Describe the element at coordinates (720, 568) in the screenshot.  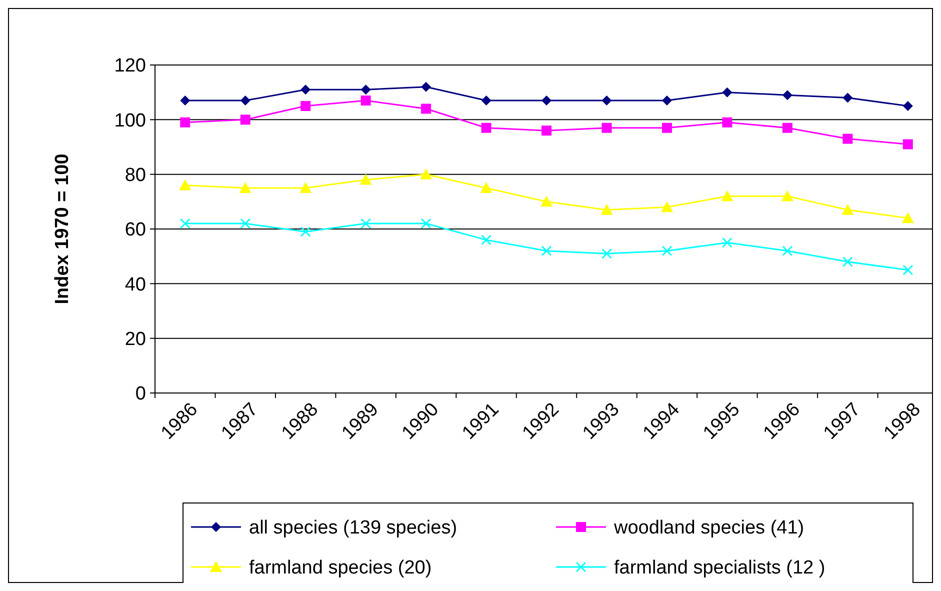
I see `legend-label: farmland specialists (12 )` at that location.